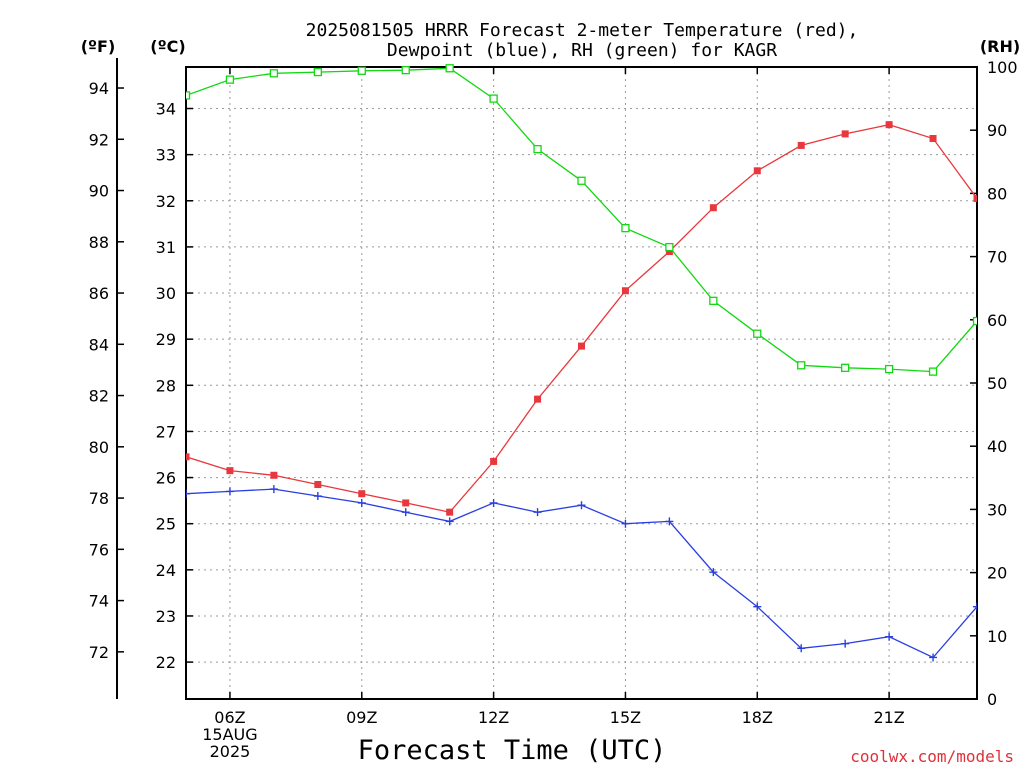 Image resolution: width=1024 pixels, height=768 pixels. I want to click on celsius-tick-label-28: 28, so click(166, 385).